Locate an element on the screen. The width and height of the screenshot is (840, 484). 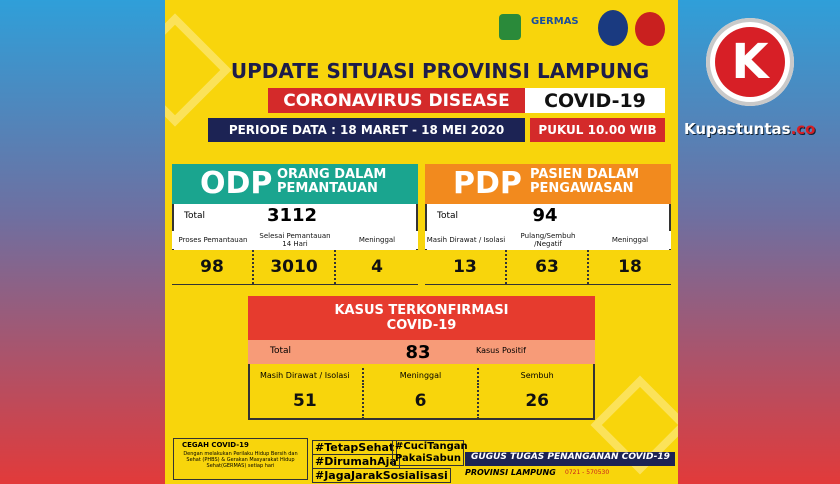
column-value: 63 is located at coordinates (548, 267).